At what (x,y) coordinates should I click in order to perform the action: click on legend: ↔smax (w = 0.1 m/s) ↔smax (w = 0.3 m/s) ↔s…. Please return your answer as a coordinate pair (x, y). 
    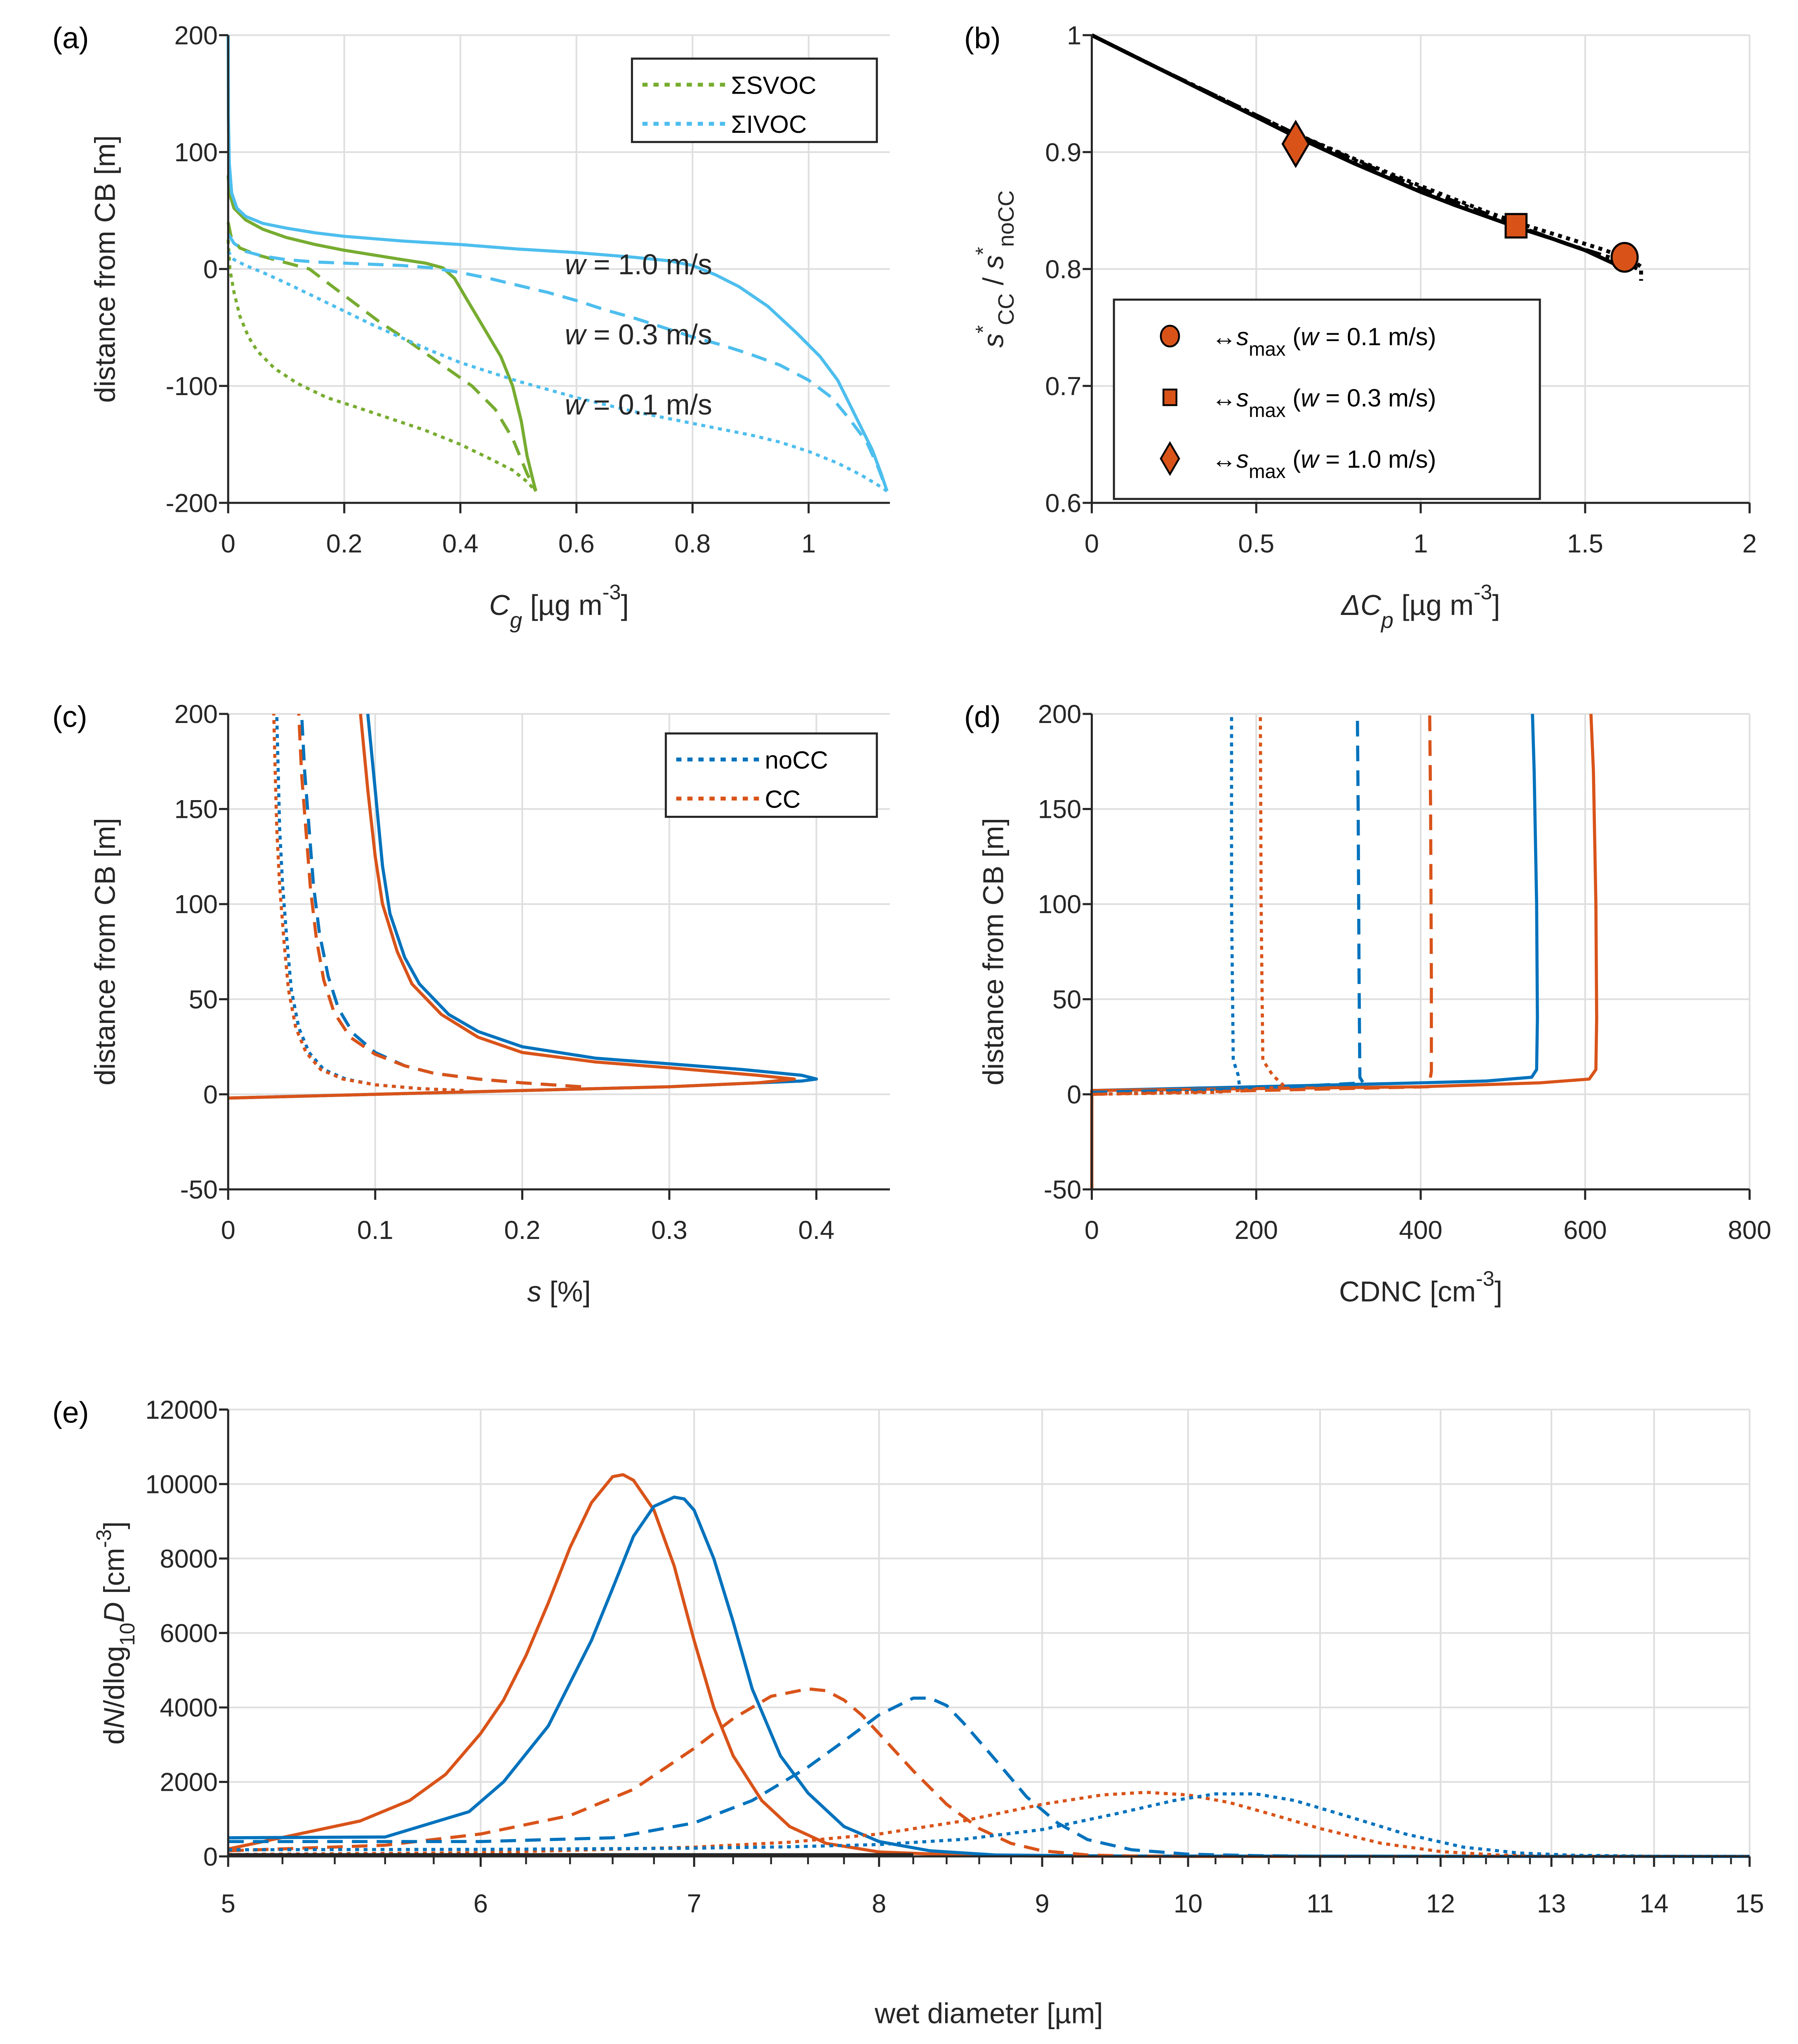
    Looking at the image, I should click on (1327, 399).